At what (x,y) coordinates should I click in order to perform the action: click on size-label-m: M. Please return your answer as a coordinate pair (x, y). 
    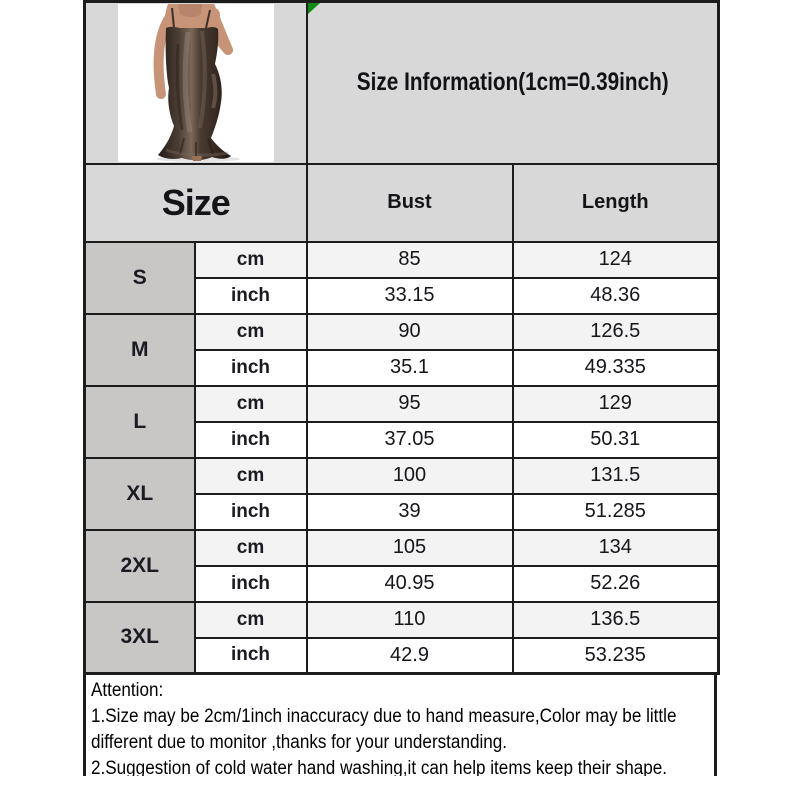
    Looking at the image, I should click on (139, 349).